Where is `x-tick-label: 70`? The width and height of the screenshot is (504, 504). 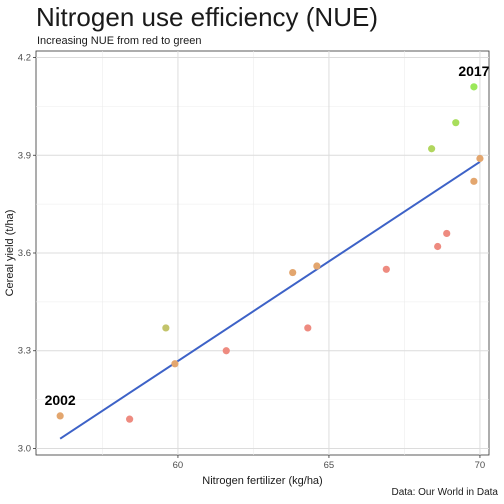
x-tick-label: 70 is located at coordinates (480, 465).